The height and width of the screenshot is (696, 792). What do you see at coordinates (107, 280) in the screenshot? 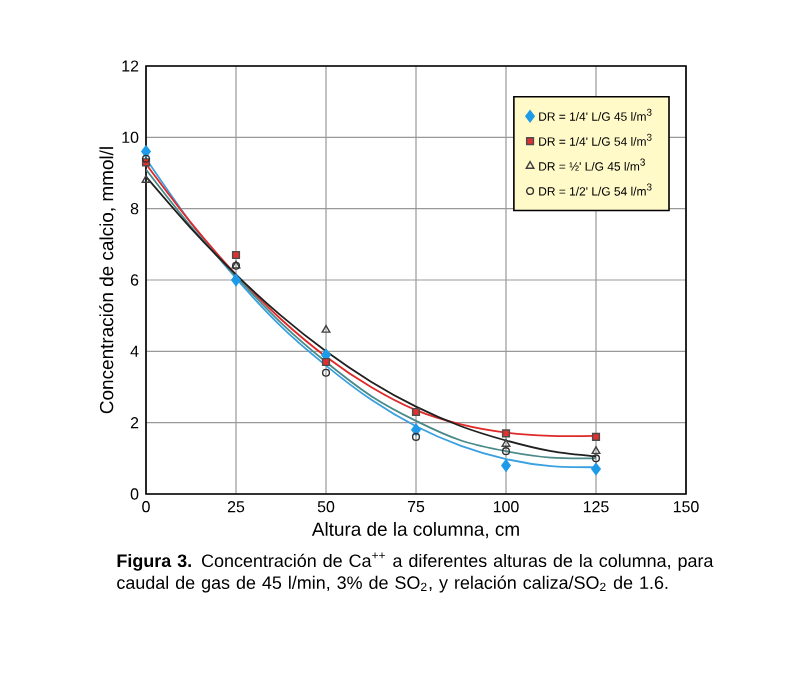
I see `y-axis-title: Concentración de calcio, mmol/l` at bounding box center [107, 280].